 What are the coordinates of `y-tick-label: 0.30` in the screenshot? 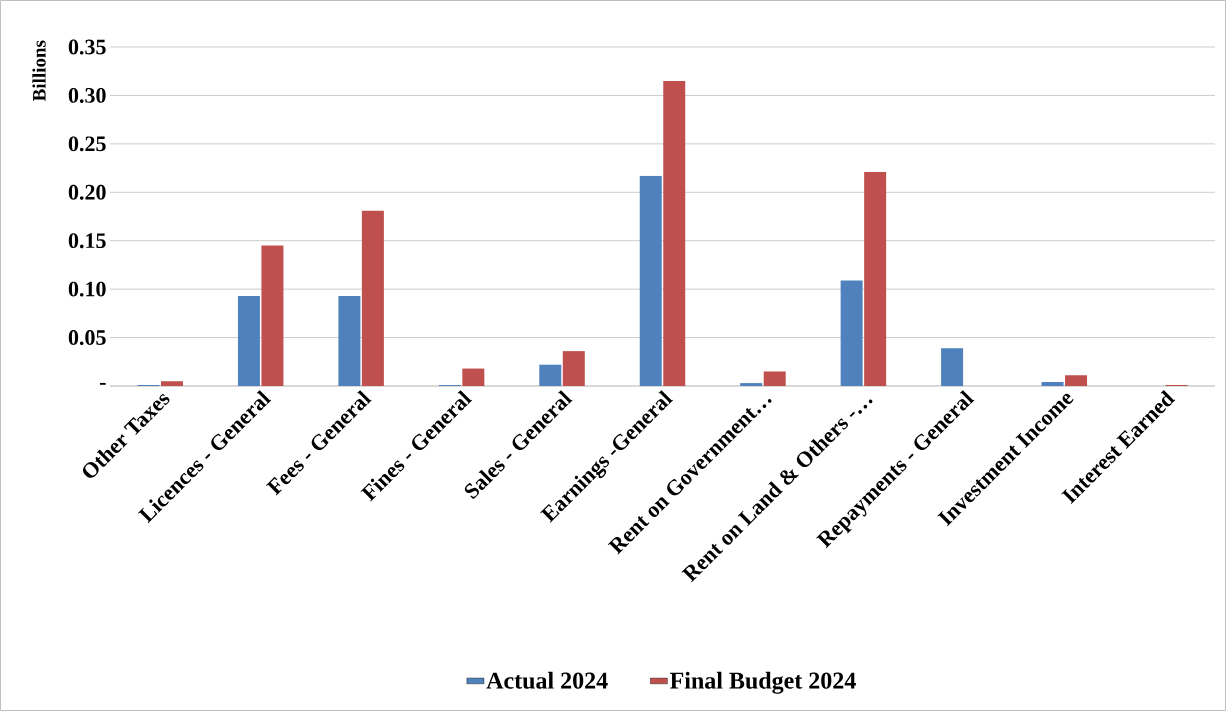 It's located at (87, 95).